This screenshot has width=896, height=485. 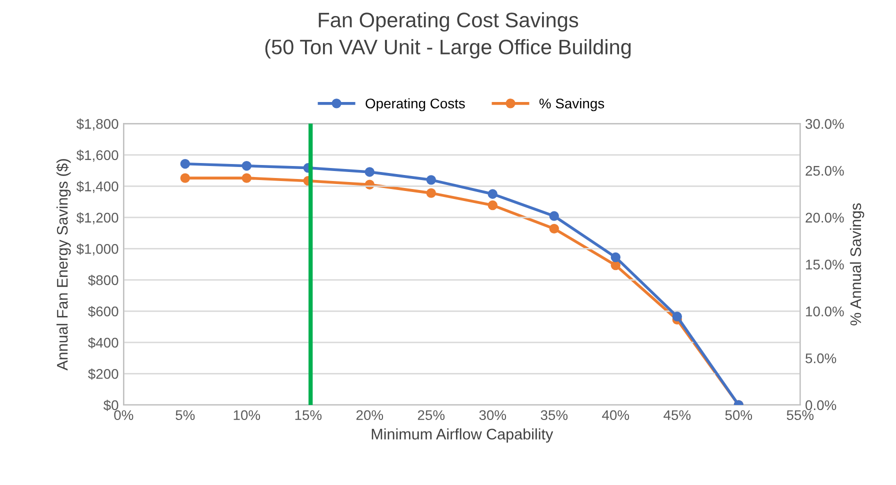 I want to click on y-tick-label: $1,400, so click(x=97, y=186).